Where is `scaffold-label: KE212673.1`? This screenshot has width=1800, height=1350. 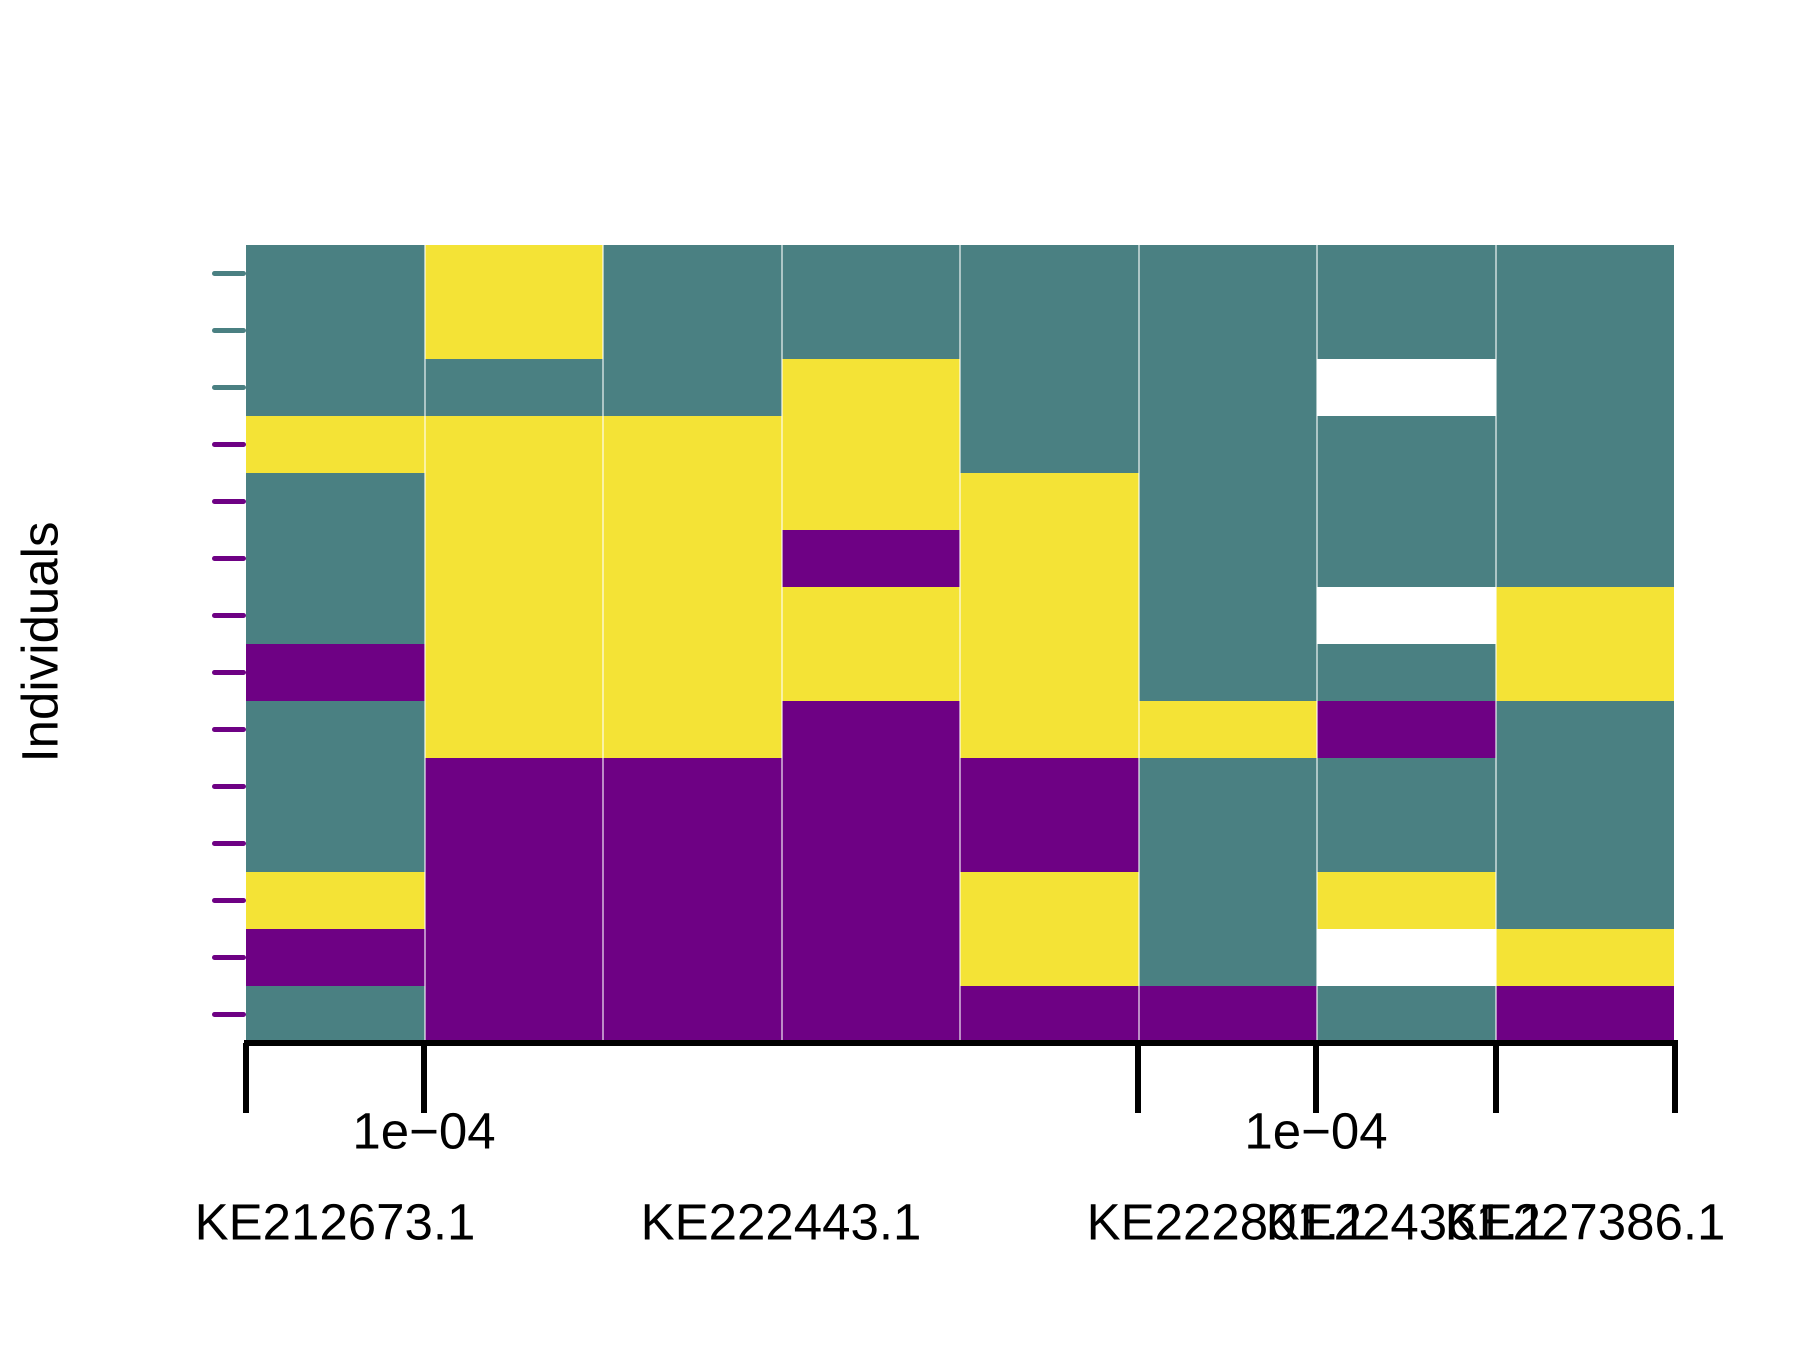 scaffold-label: KE212673.1 is located at coordinates (335, 1222).